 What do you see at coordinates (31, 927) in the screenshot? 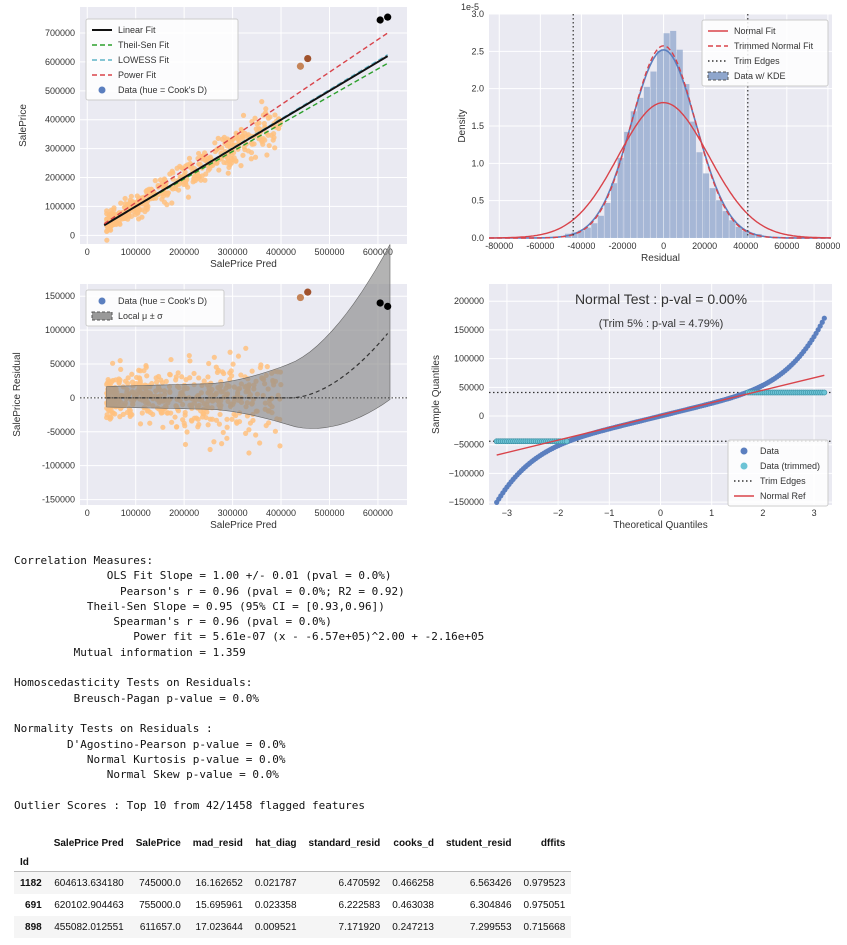
I see `table-row-id: 898` at bounding box center [31, 927].